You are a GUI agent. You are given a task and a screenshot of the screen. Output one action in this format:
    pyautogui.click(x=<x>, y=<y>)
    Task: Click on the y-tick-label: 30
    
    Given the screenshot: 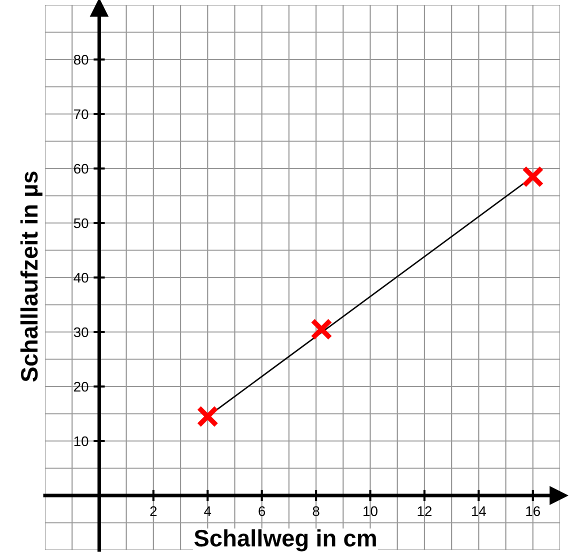 What is the action you would take?
    pyautogui.click(x=81, y=332)
    